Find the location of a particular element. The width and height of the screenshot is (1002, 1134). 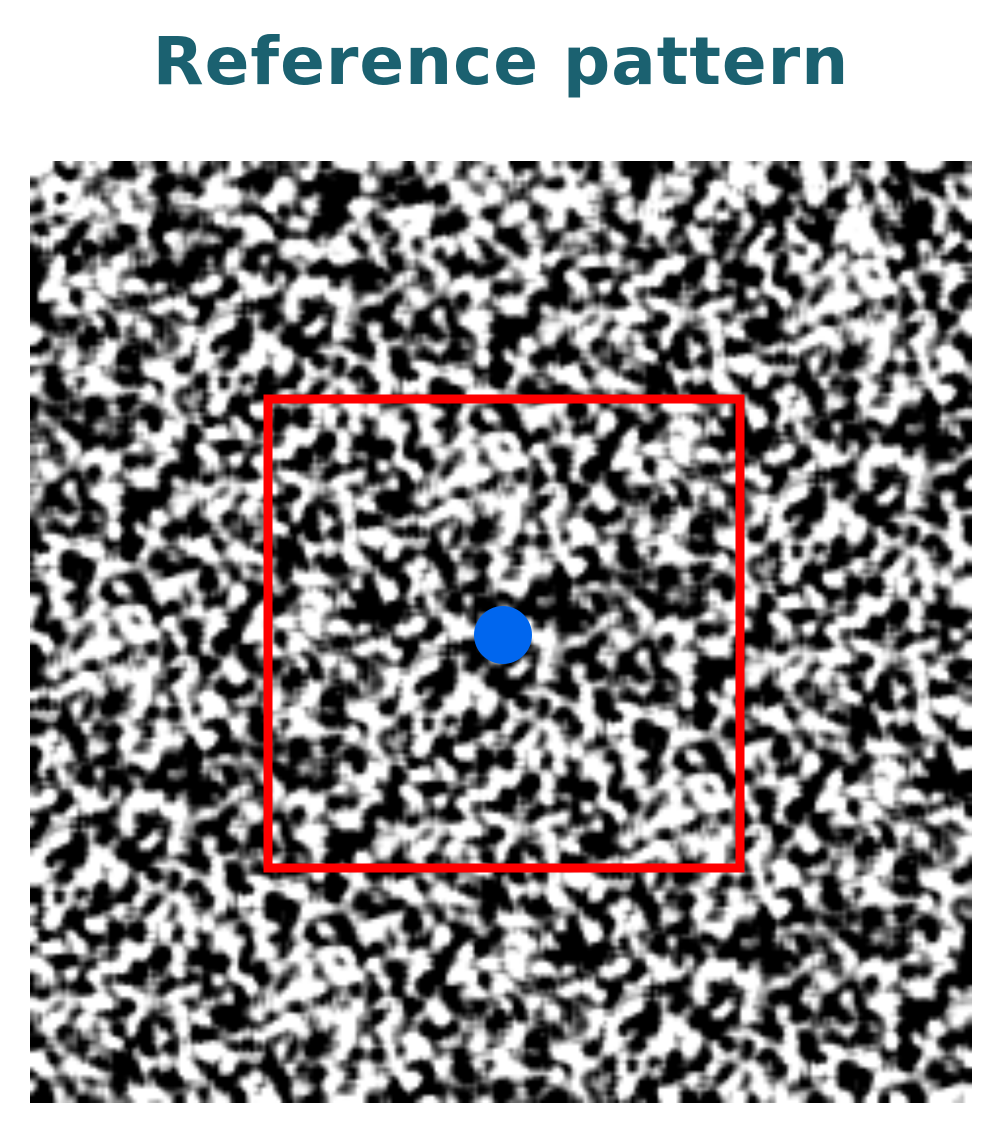

center-marker is located at coordinates (503, 635).